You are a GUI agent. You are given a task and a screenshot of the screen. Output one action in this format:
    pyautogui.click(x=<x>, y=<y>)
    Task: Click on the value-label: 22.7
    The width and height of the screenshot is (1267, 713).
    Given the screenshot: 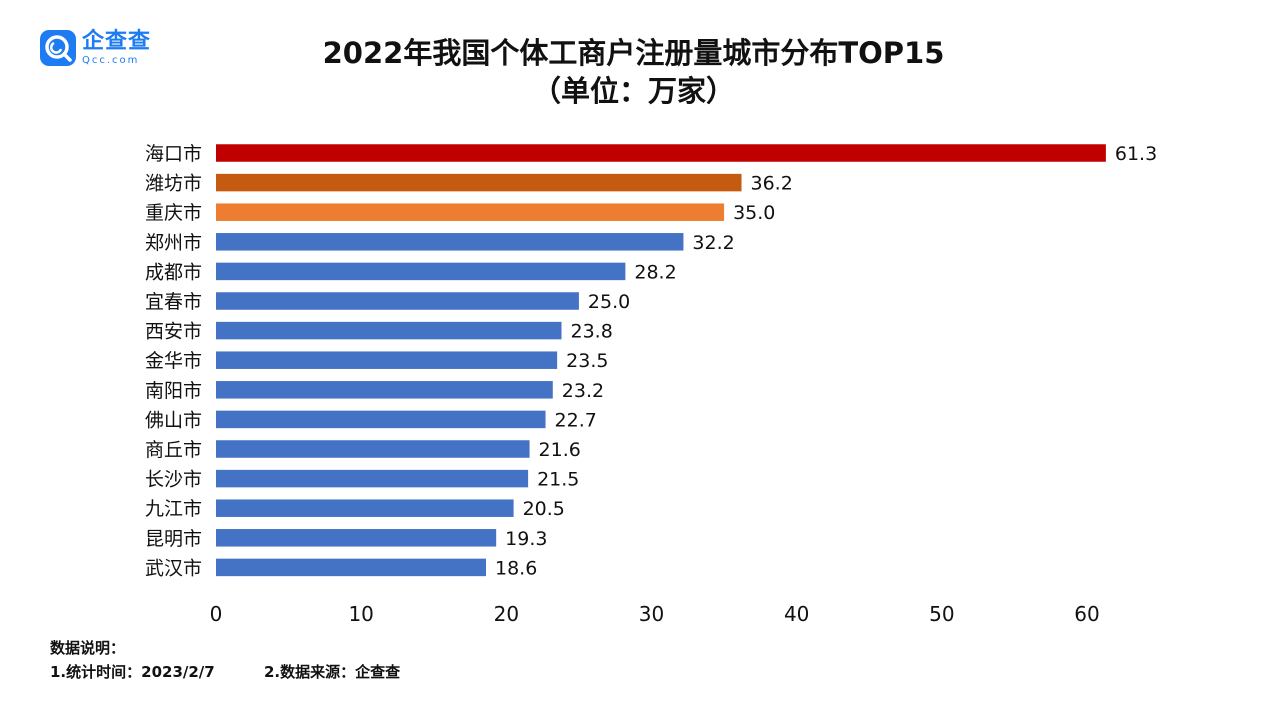 What is the action you would take?
    pyautogui.click(x=576, y=420)
    